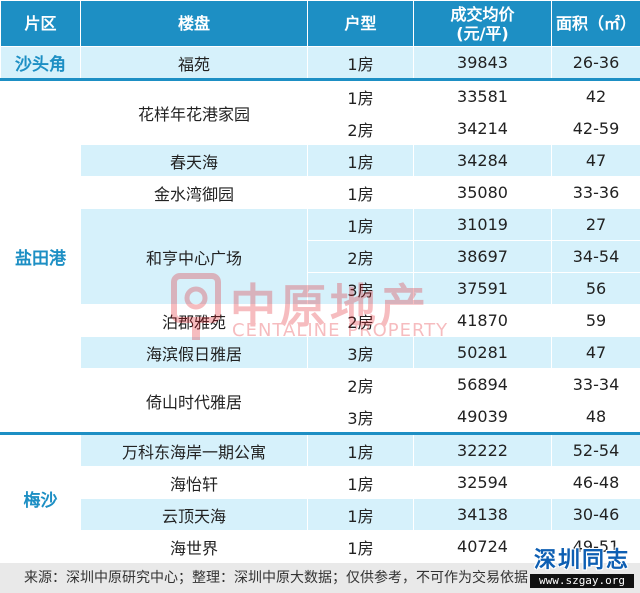 The width and height of the screenshot is (640, 593). What do you see at coordinates (595, 23) in the screenshot?
I see `header-area: 面积（㎡）` at bounding box center [595, 23].